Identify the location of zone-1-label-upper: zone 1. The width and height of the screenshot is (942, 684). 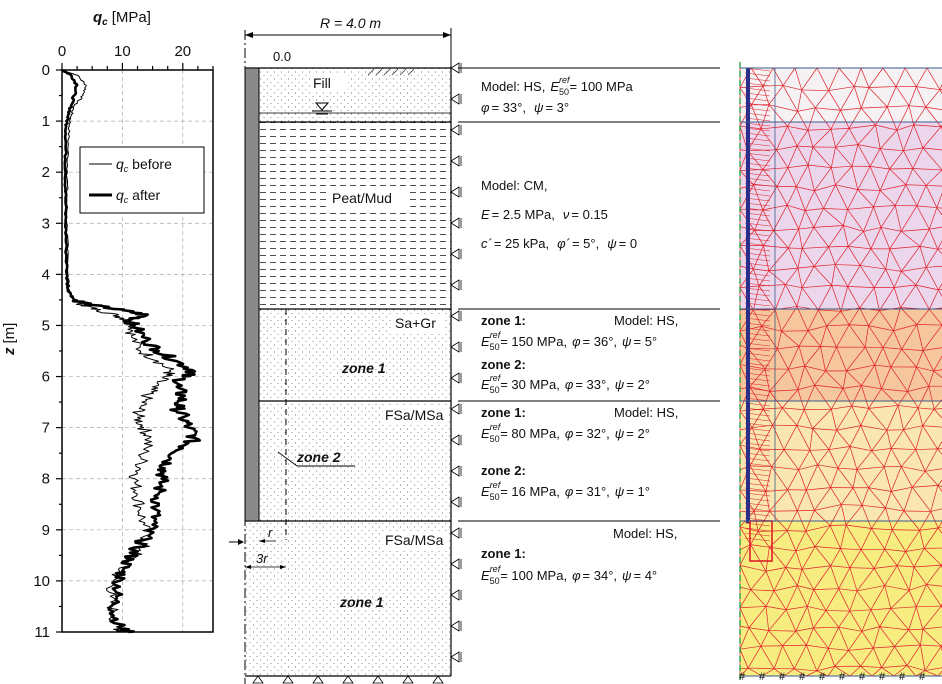
(363, 368).